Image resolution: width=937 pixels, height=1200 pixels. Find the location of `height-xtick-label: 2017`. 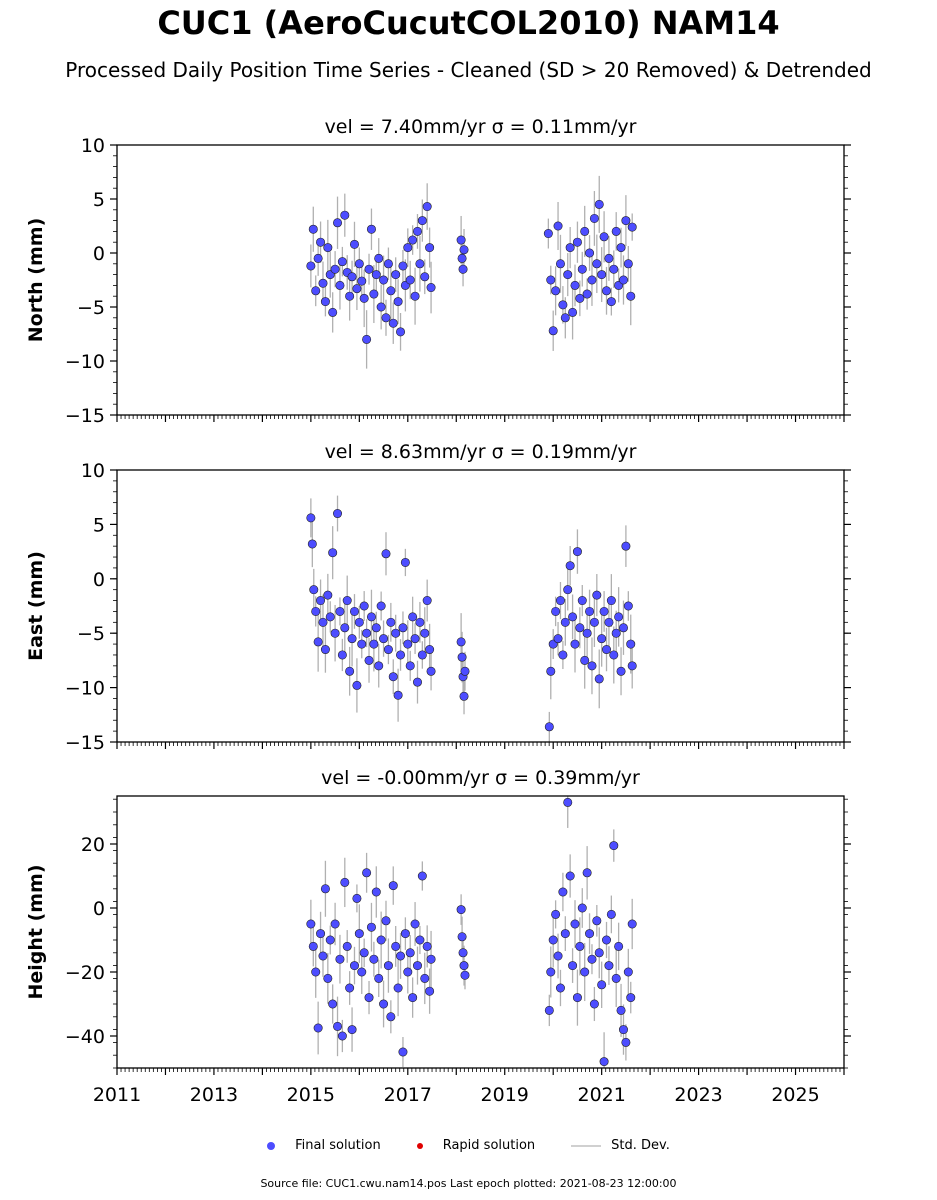

height-xtick-label: 2017 is located at coordinates (408, 1095).